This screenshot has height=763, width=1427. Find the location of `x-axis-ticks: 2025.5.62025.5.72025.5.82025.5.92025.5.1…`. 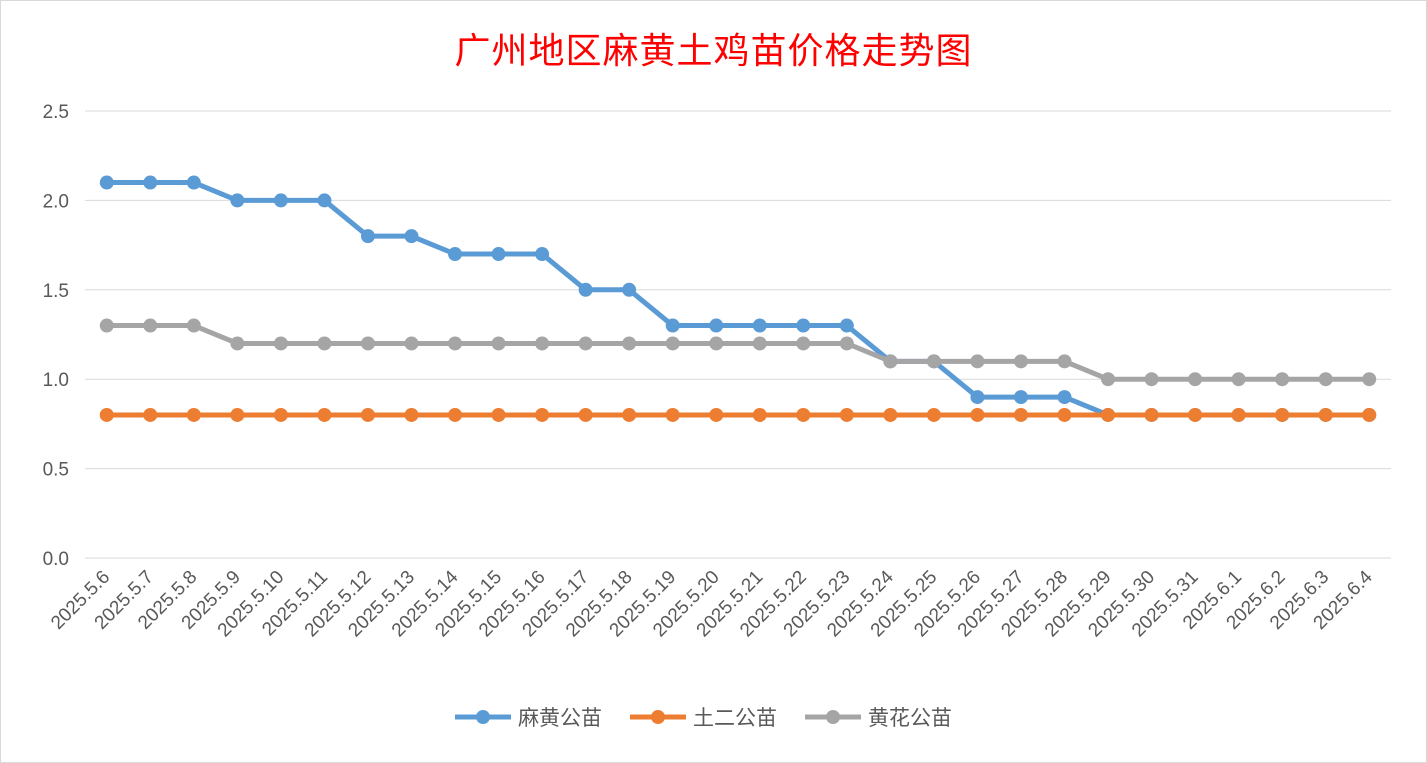

x-axis-ticks: 2025.5.62025.5.72025.5.82025.5.92025.5.1… is located at coordinates (712, 603).